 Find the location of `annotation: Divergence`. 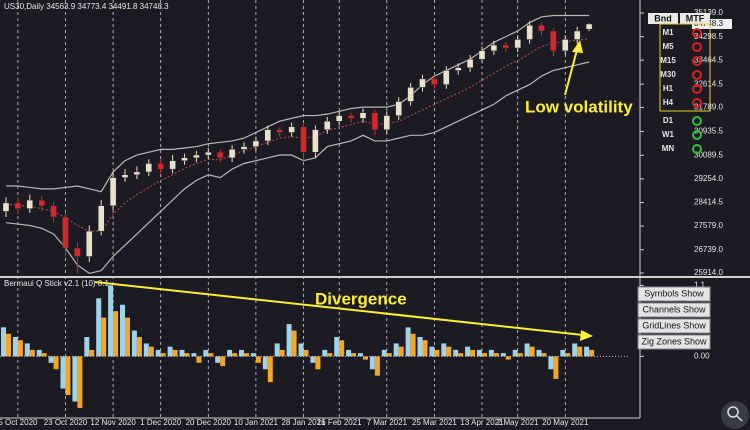

annotation: Divergence is located at coordinates (361, 298).